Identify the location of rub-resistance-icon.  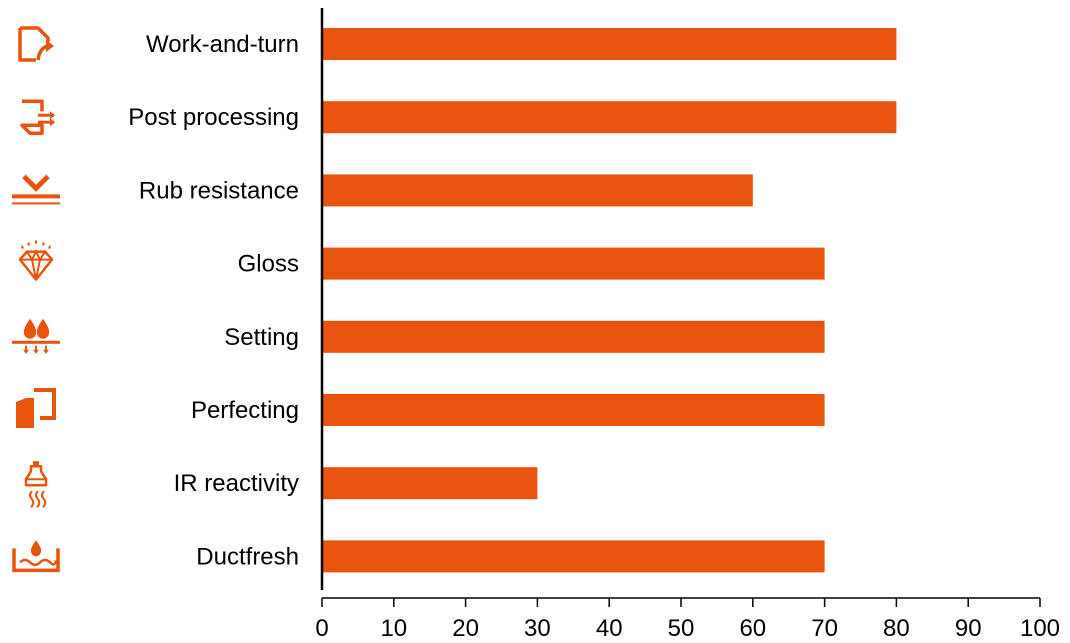
(36, 189).